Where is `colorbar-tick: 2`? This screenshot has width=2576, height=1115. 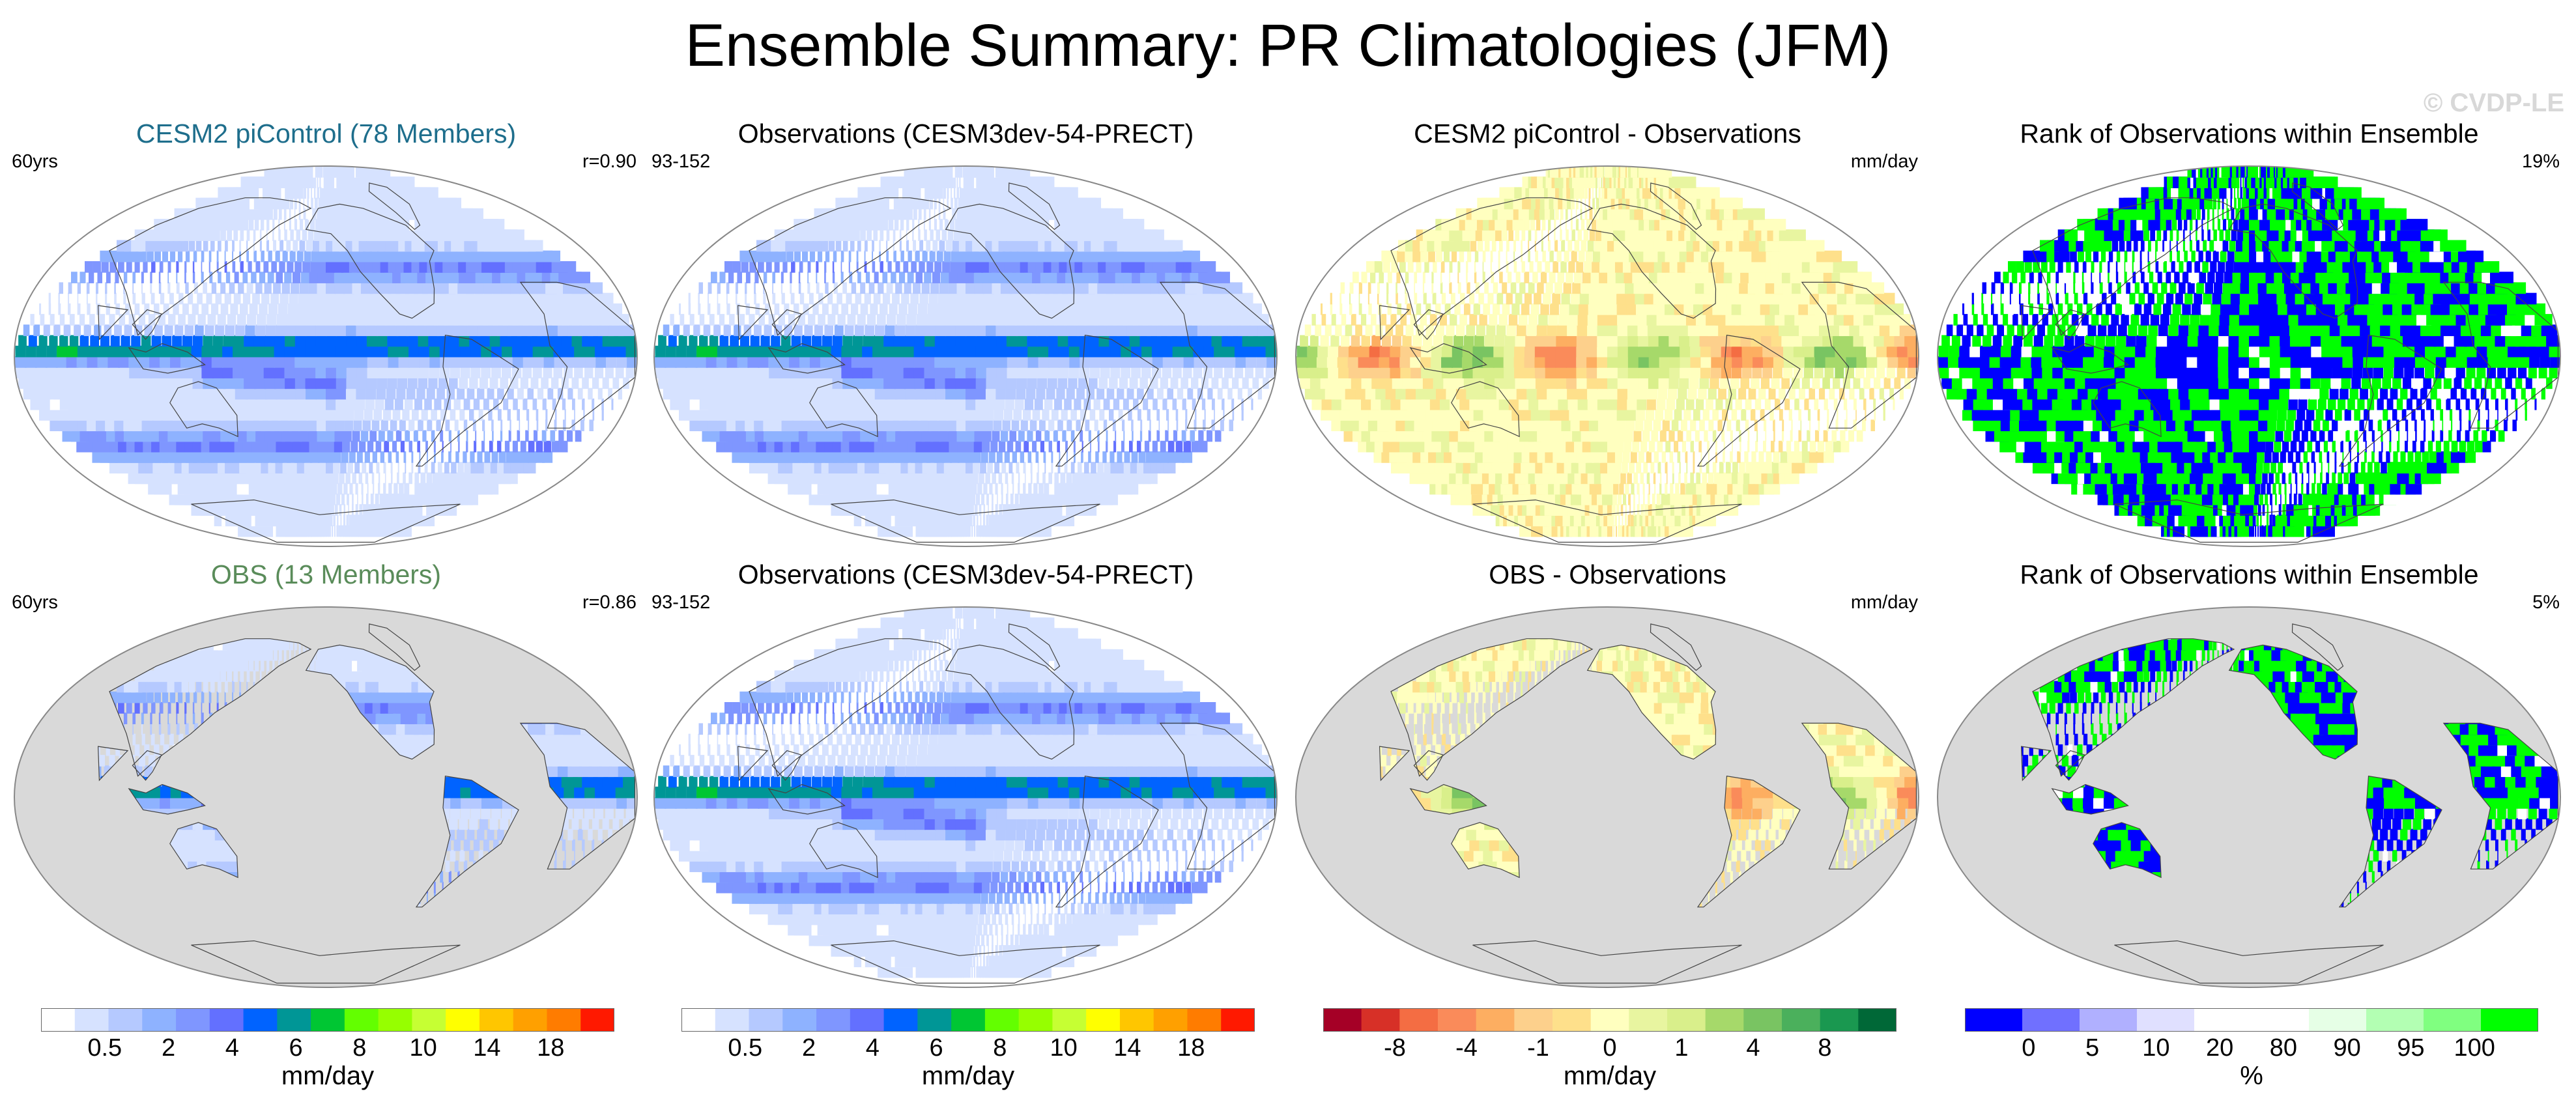
colorbar-tick: 2 is located at coordinates (168, 1048).